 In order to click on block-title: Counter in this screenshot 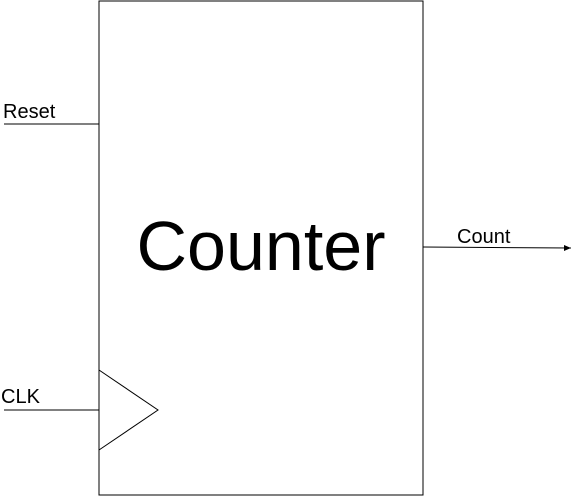, I will do `click(260, 246)`.